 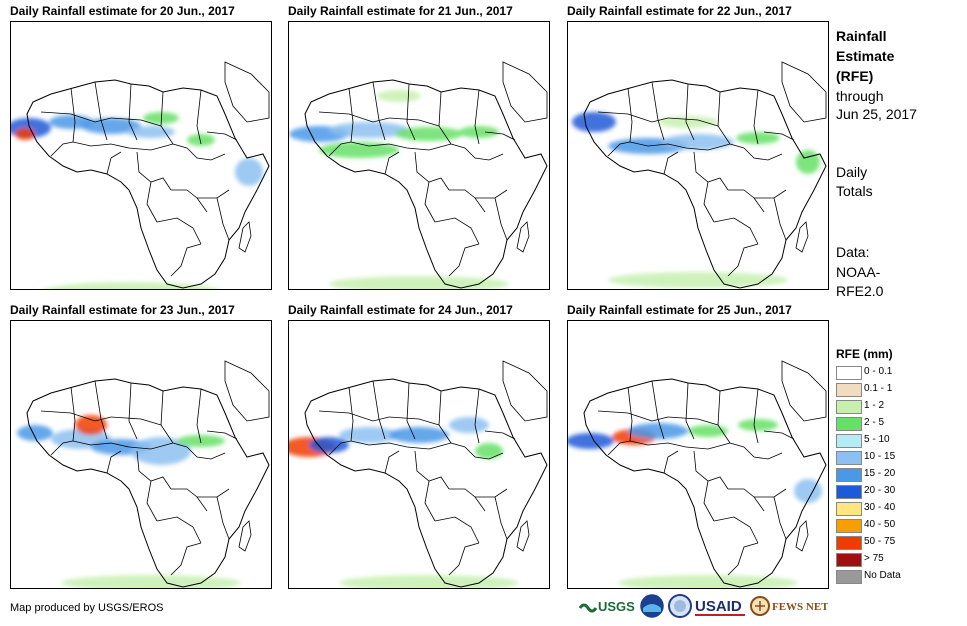 What do you see at coordinates (143, 474) in the screenshot?
I see `map-svg` at bounding box center [143, 474].